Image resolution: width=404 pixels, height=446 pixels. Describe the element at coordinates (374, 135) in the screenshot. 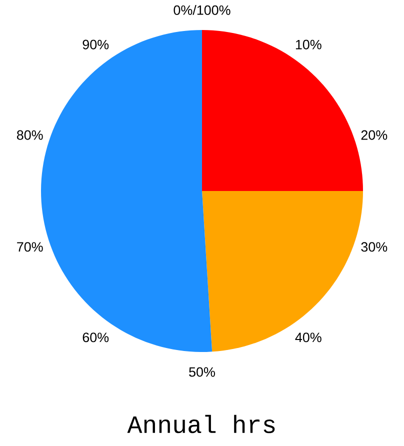

I see `text: 20%` at that location.